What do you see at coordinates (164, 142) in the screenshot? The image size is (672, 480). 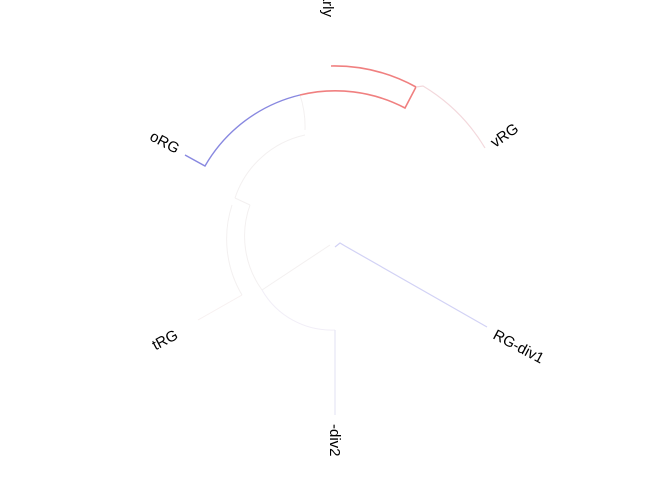 I see `tip-label-org: oRG` at bounding box center [164, 142].